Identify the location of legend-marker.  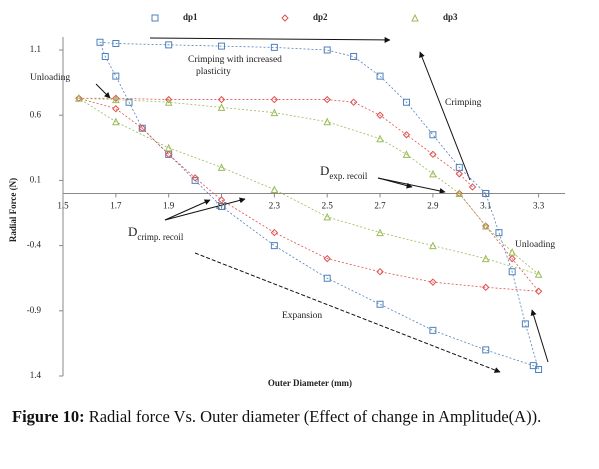
(415, 17).